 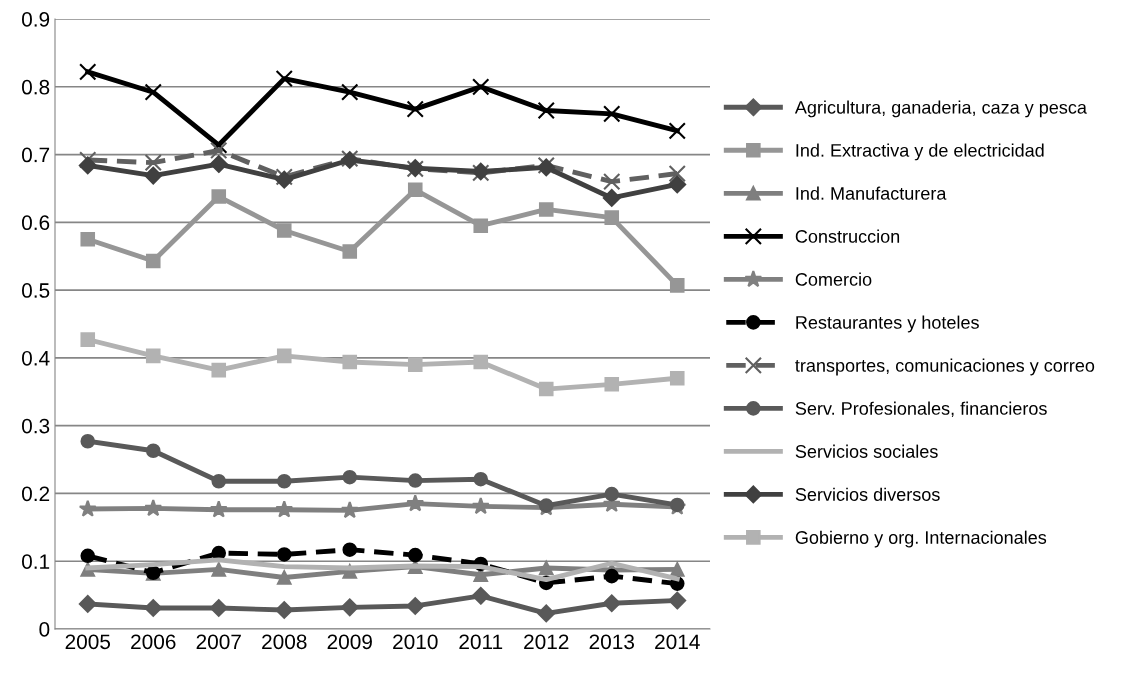 What do you see at coordinates (35, 87) in the screenshot?
I see `y-tick-label: 0.8` at bounding box center [35, 87].